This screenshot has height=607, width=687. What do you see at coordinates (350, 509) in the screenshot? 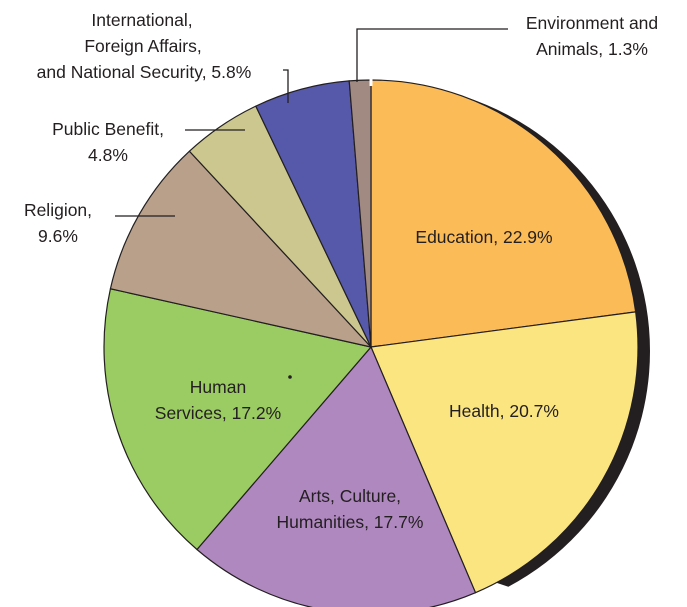
I see `slice-label-arts-culture-humanities: Arts, Culture, Humanities, 17.7%` at bounding box center [350, 509].